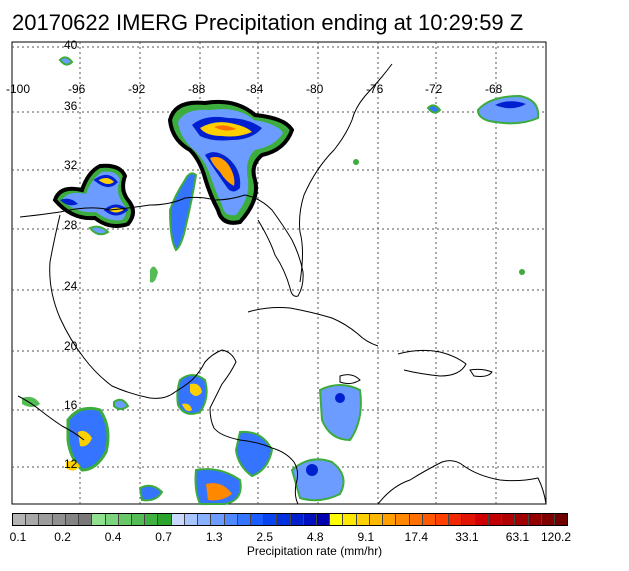 This screenshot has width=629, height=571. Describe the element at coordinates (556, 537) in the screenshot. I see `colorbar-tick-label: 120.2` at that location.